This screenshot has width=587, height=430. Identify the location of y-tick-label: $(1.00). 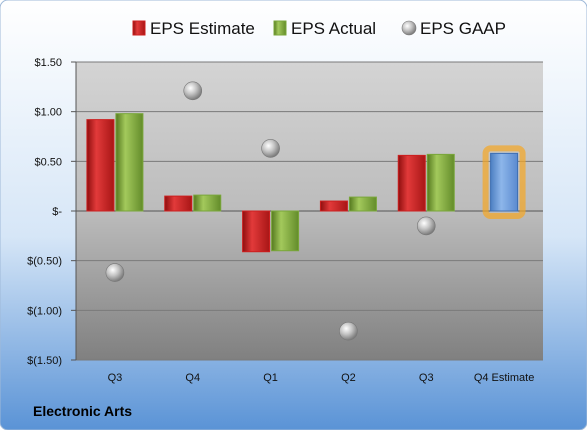
(44, 311).